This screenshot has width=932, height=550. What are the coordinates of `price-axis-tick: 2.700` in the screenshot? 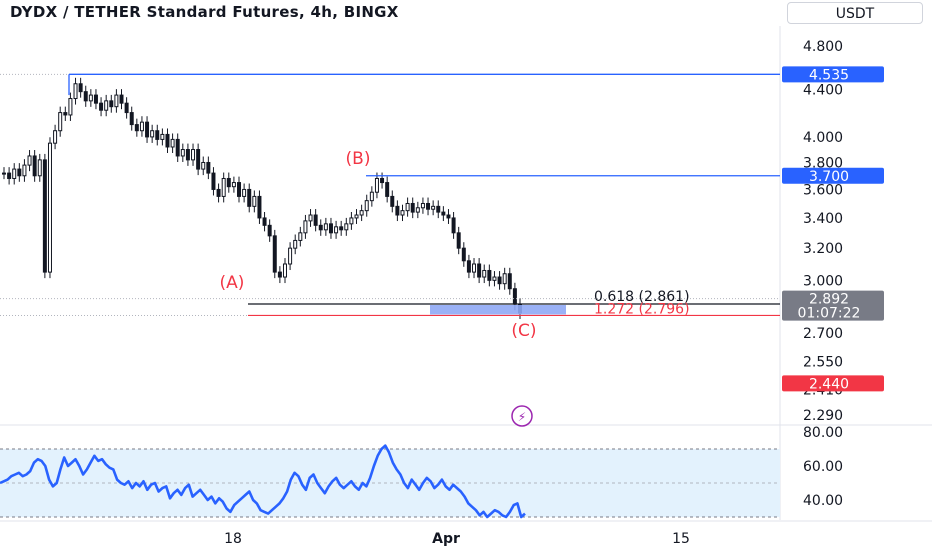 It's located at (823, 334).